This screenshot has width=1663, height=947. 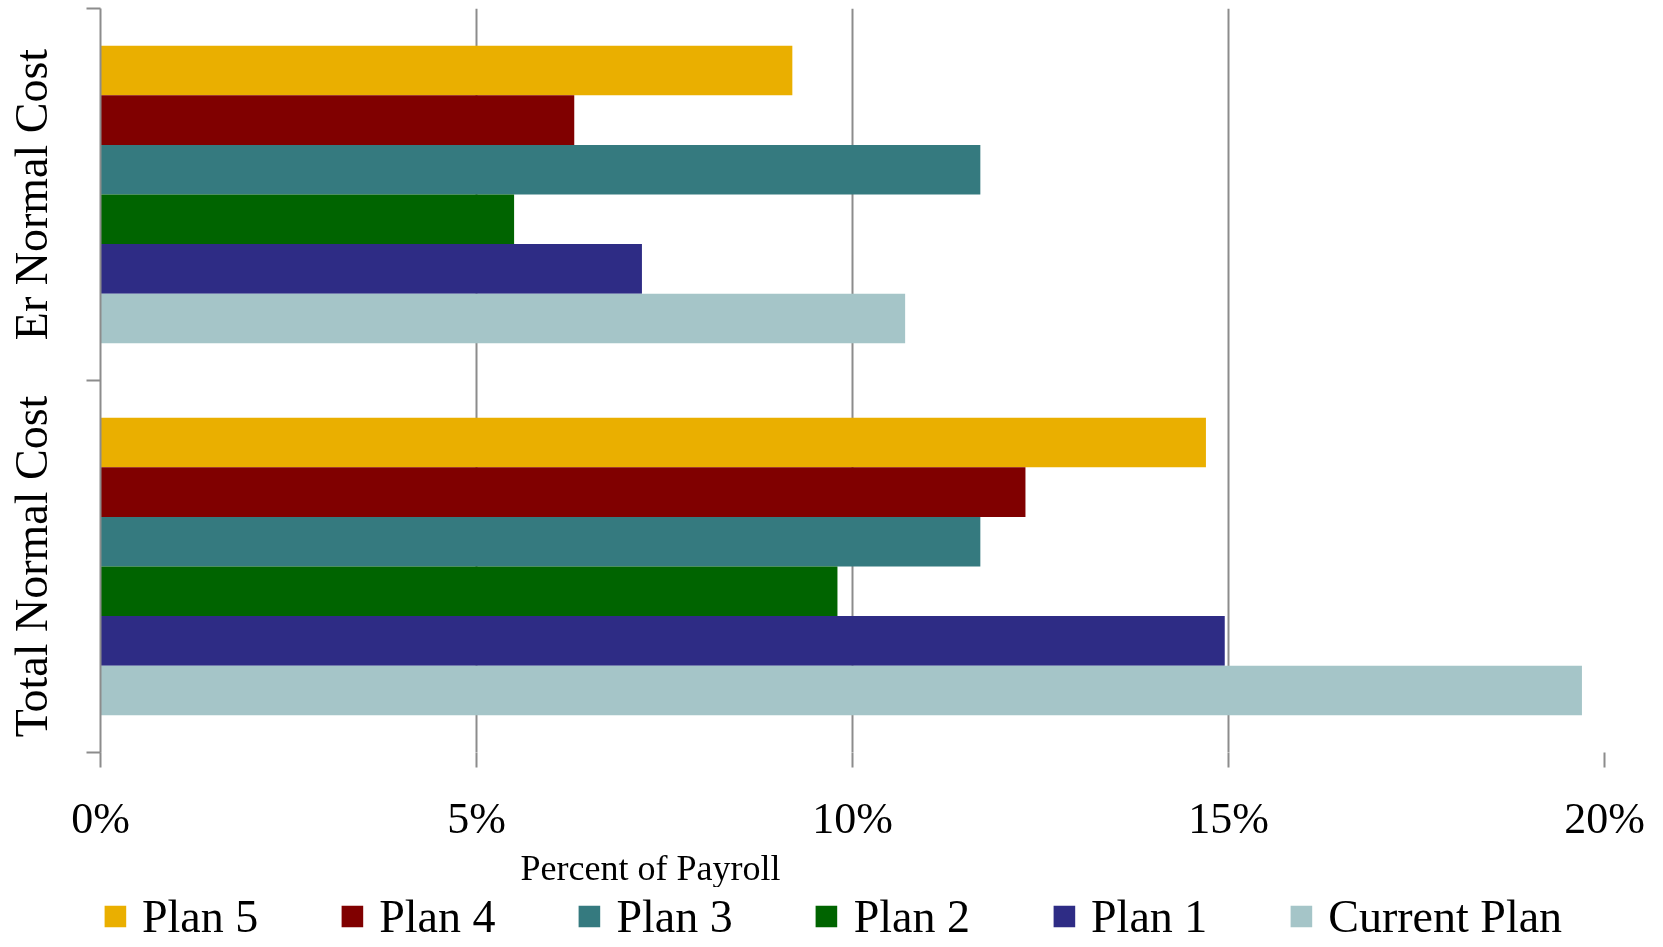 What do you see at coordinates (674, 916) in the screenshot?
I see `legend-label: Plan 3` at bounding box center [674, 916].